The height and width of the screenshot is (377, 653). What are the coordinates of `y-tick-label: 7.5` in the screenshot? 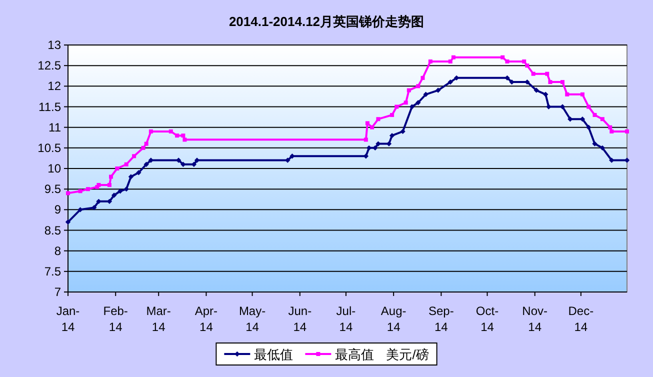 It's located at (53, 271).